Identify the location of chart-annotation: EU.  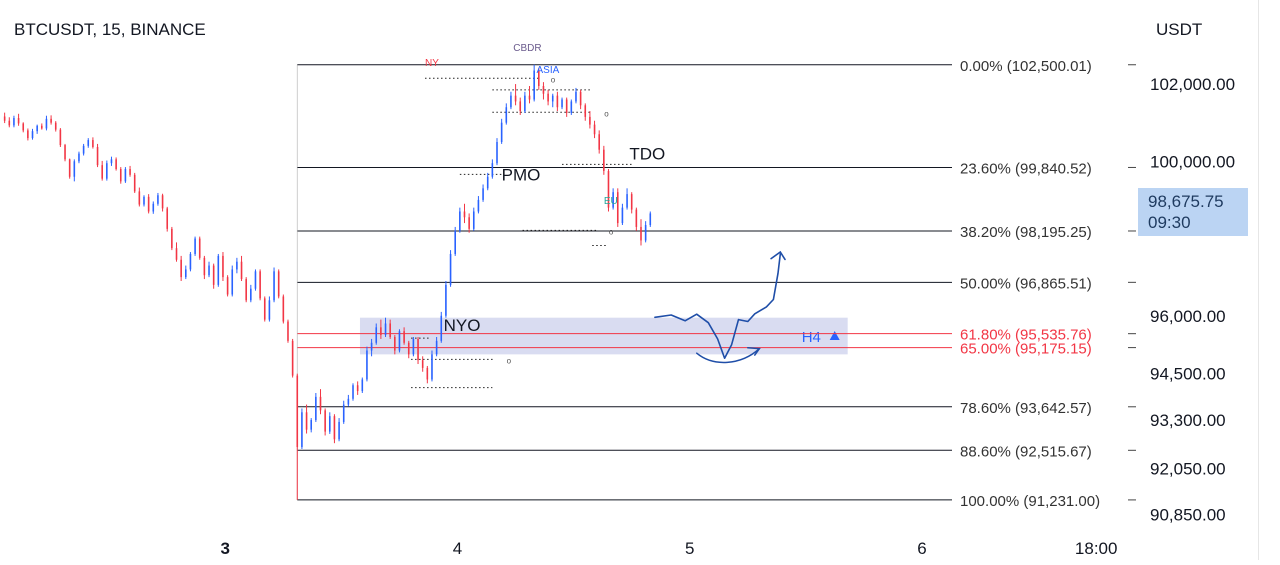
(611, 201).